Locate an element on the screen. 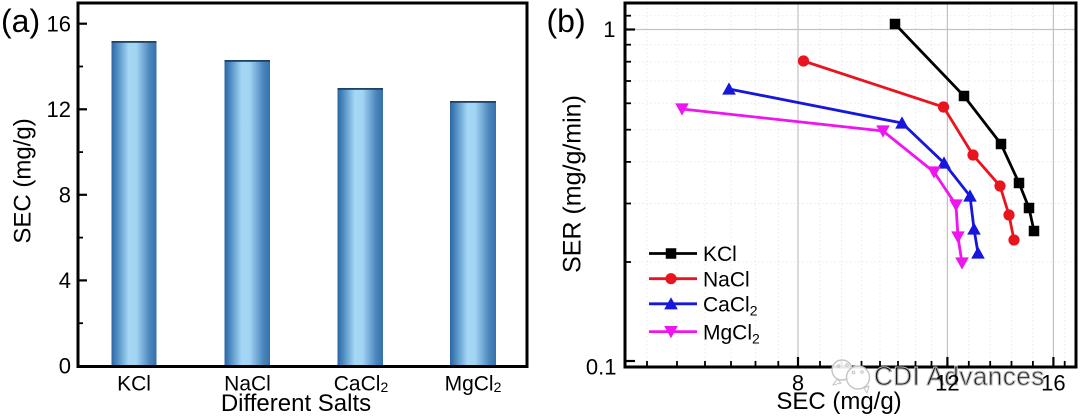 Image resolution: width=1080 pixels, height=419 pixels. svg-text: 1 is located at coordinates (609, 29).